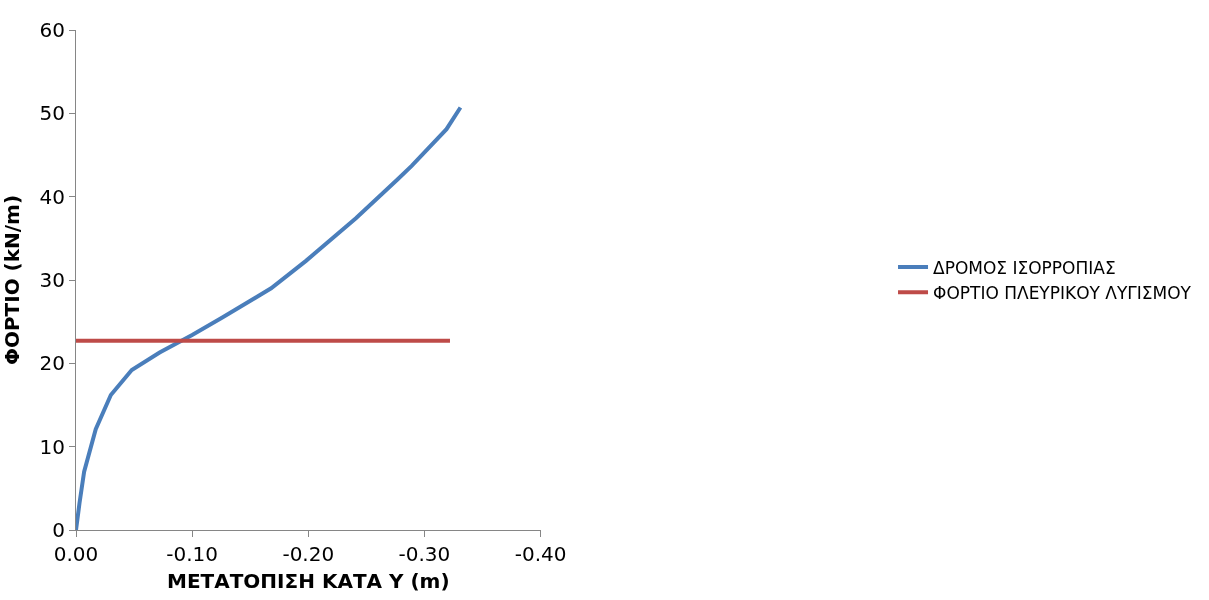 This screenshot has width=1209, height=600. I want to click on y-tick-label: 60, so click(52, 30).